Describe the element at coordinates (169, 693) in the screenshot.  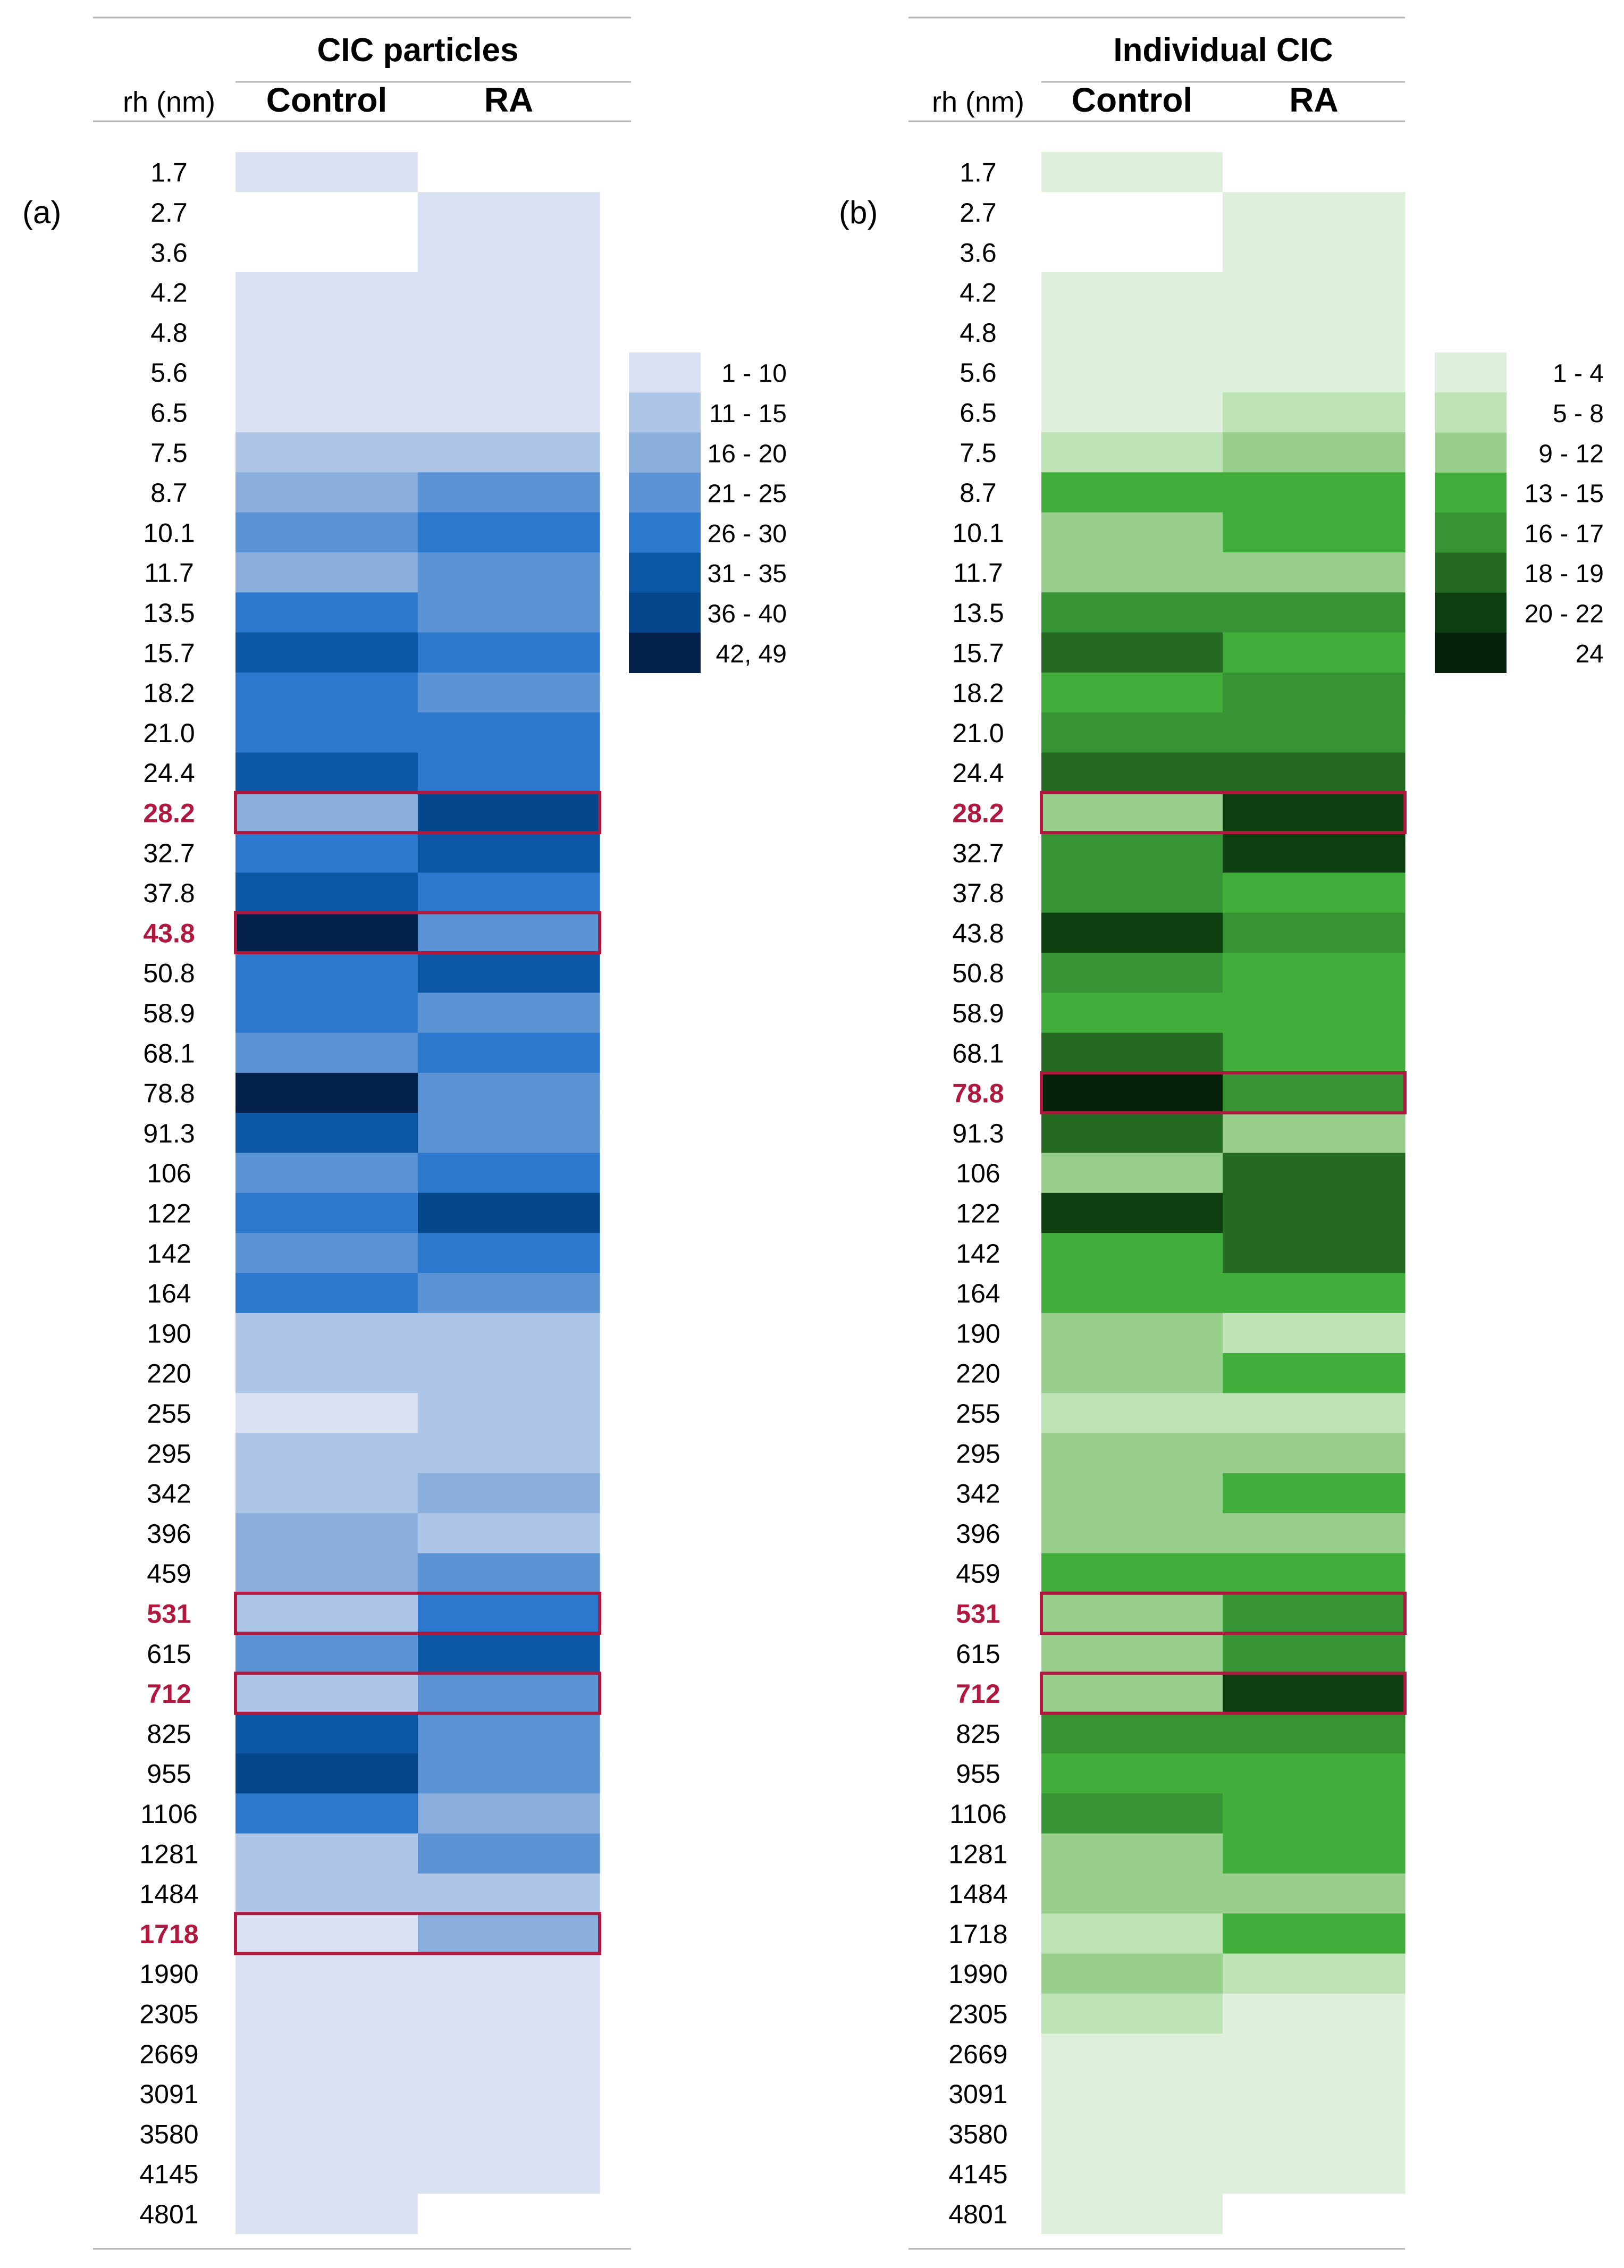
I see `row-label: 18.2` at that location.